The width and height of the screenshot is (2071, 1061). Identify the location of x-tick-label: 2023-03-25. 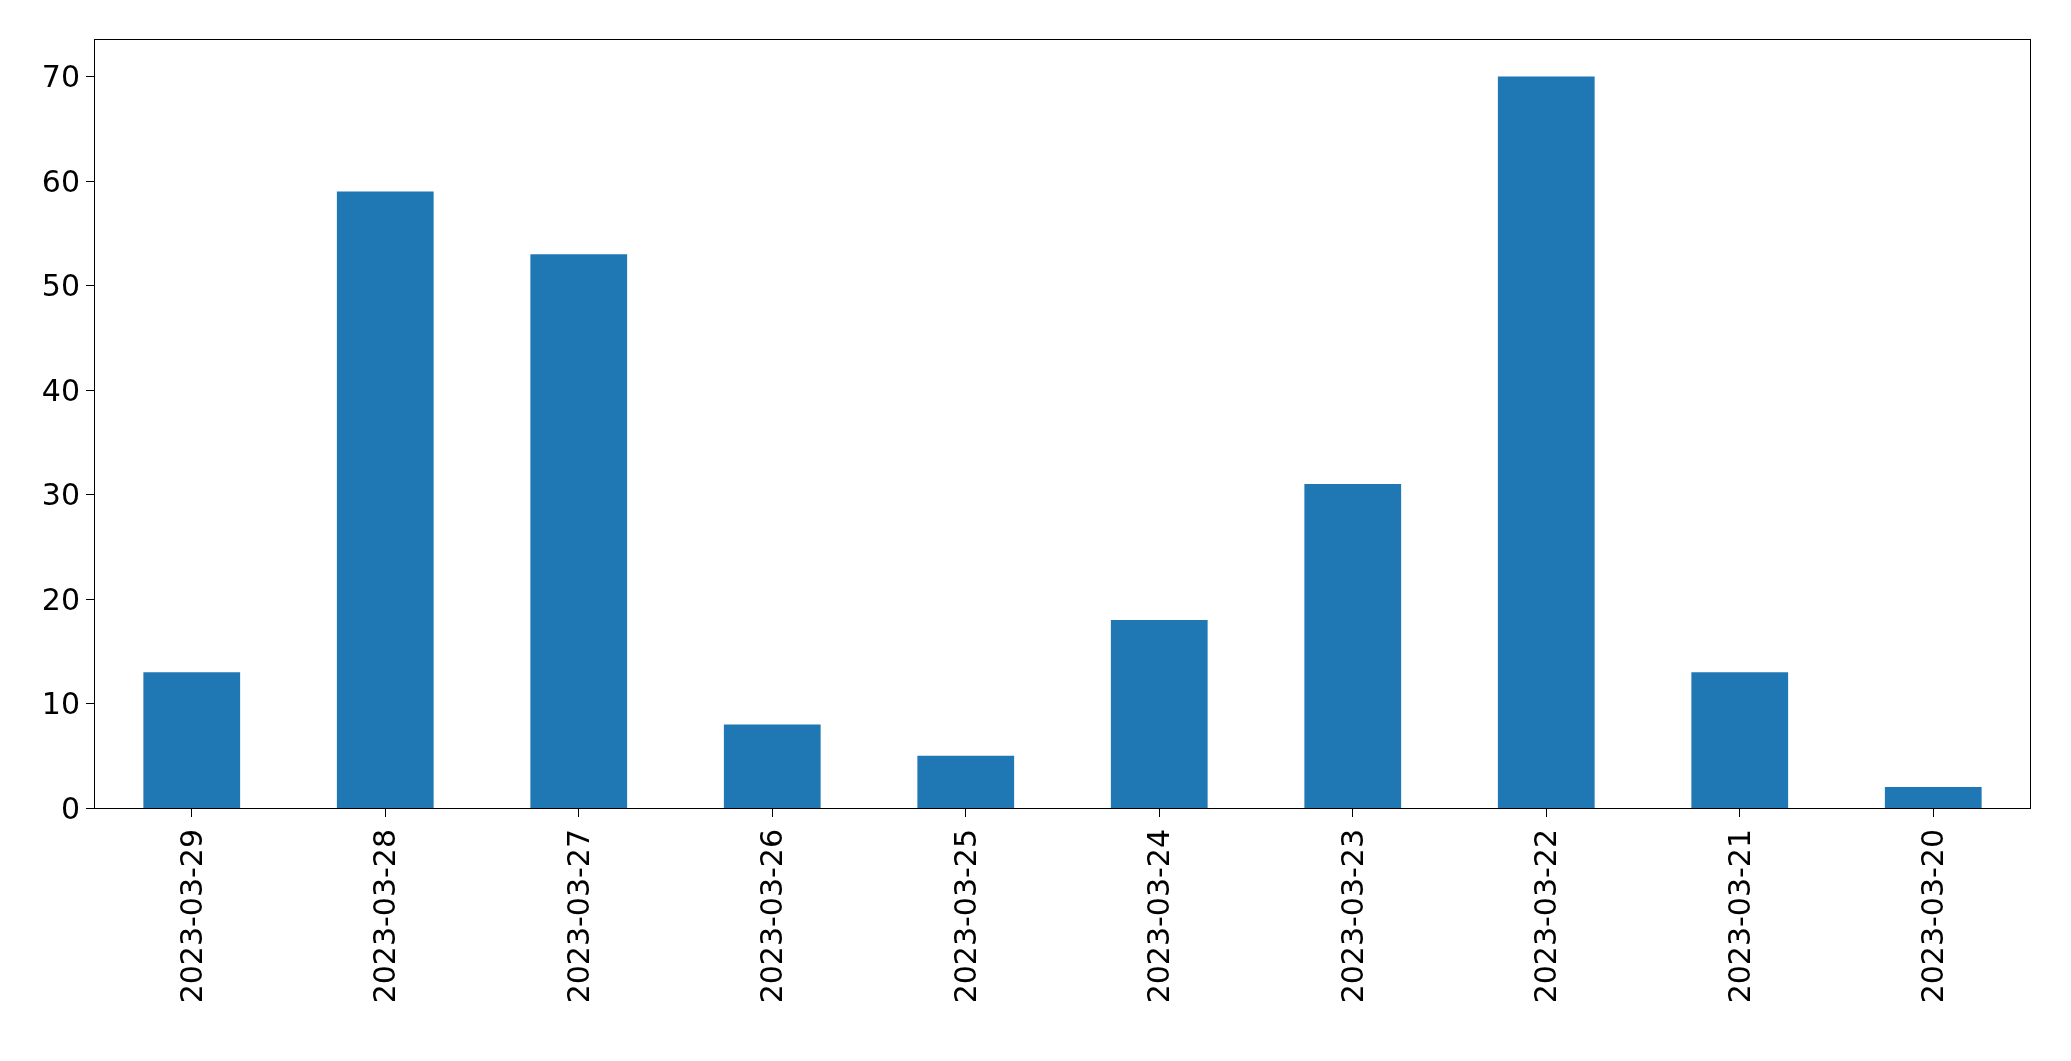
(965, 916).